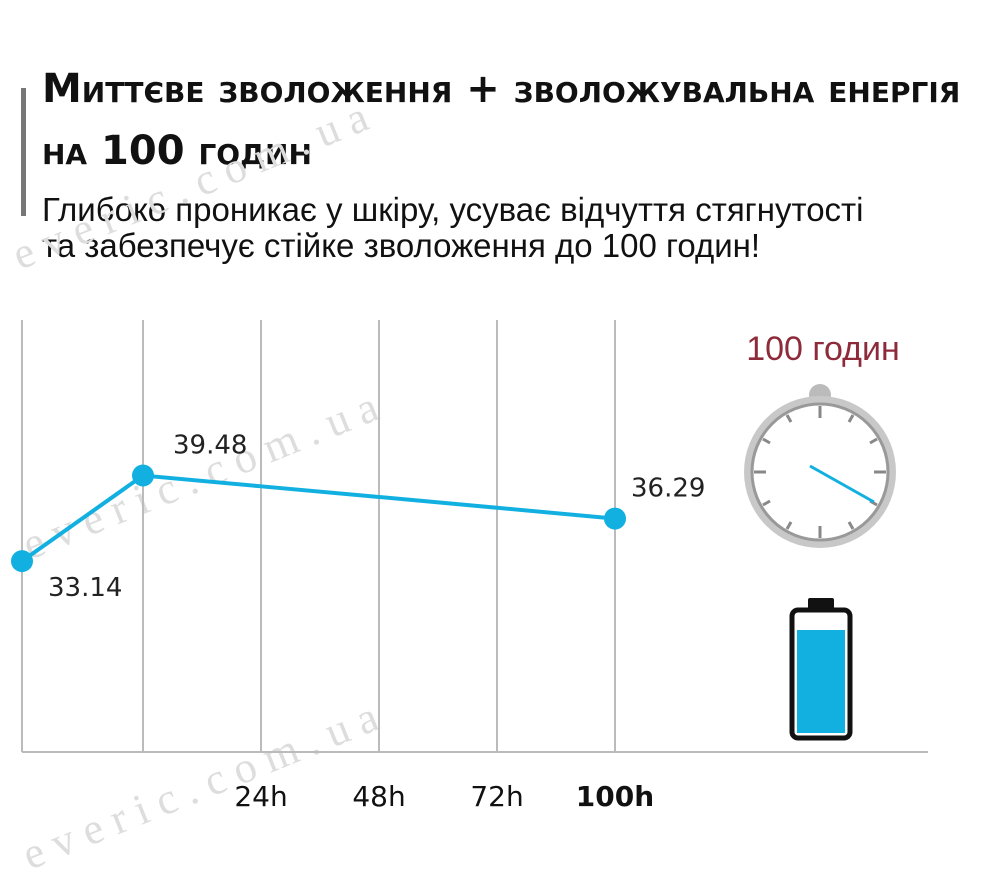  What do you see at coordinates (668, 489) in the screenshot?
I see `data-label: 36.29` at bounding box center [668, 489].